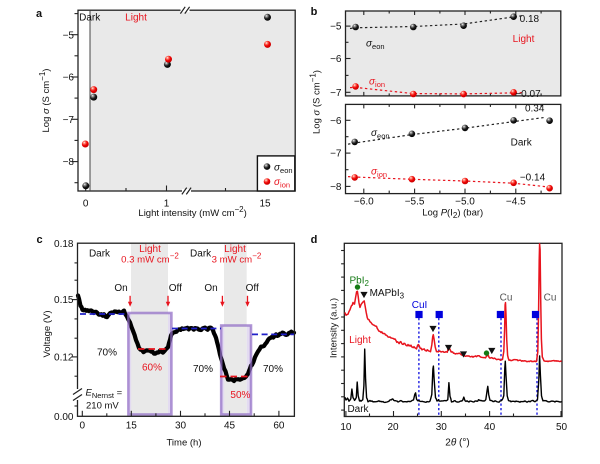 This screenshot has width=600, height=464. I want to click on svg-text: −6.0, so click(364, 202).